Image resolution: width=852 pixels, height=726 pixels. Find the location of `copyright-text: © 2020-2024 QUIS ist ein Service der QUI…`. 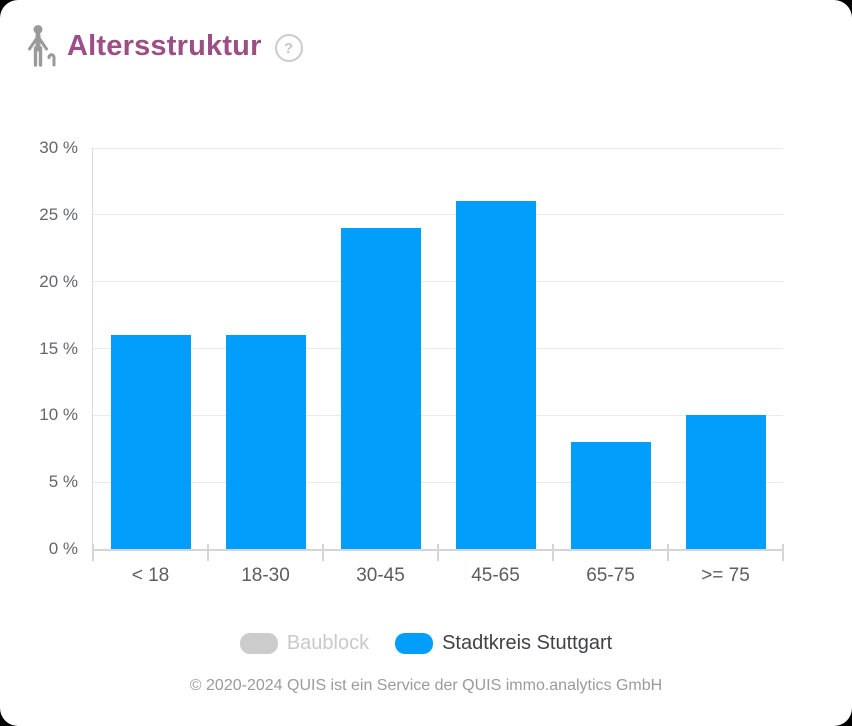

copyright-text: © 2020-2024 QUIS ist ein Service der QUI… is located at coordinates (426, 685).